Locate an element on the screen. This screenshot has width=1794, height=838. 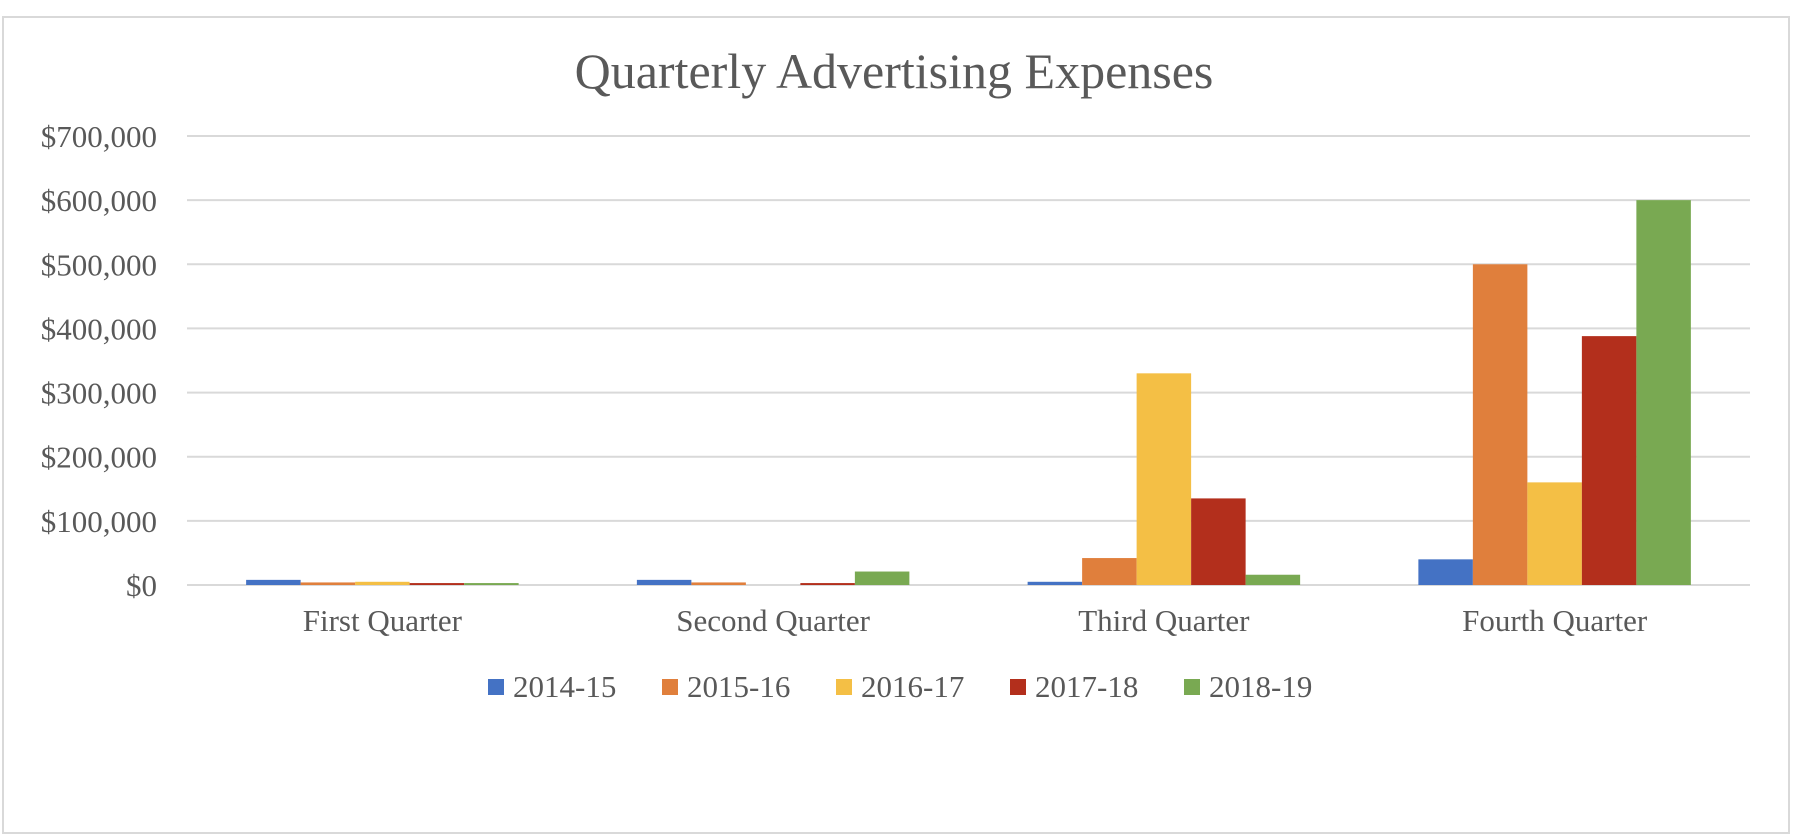
legend-label: 2016-17 is located at coordinates (912, 686).